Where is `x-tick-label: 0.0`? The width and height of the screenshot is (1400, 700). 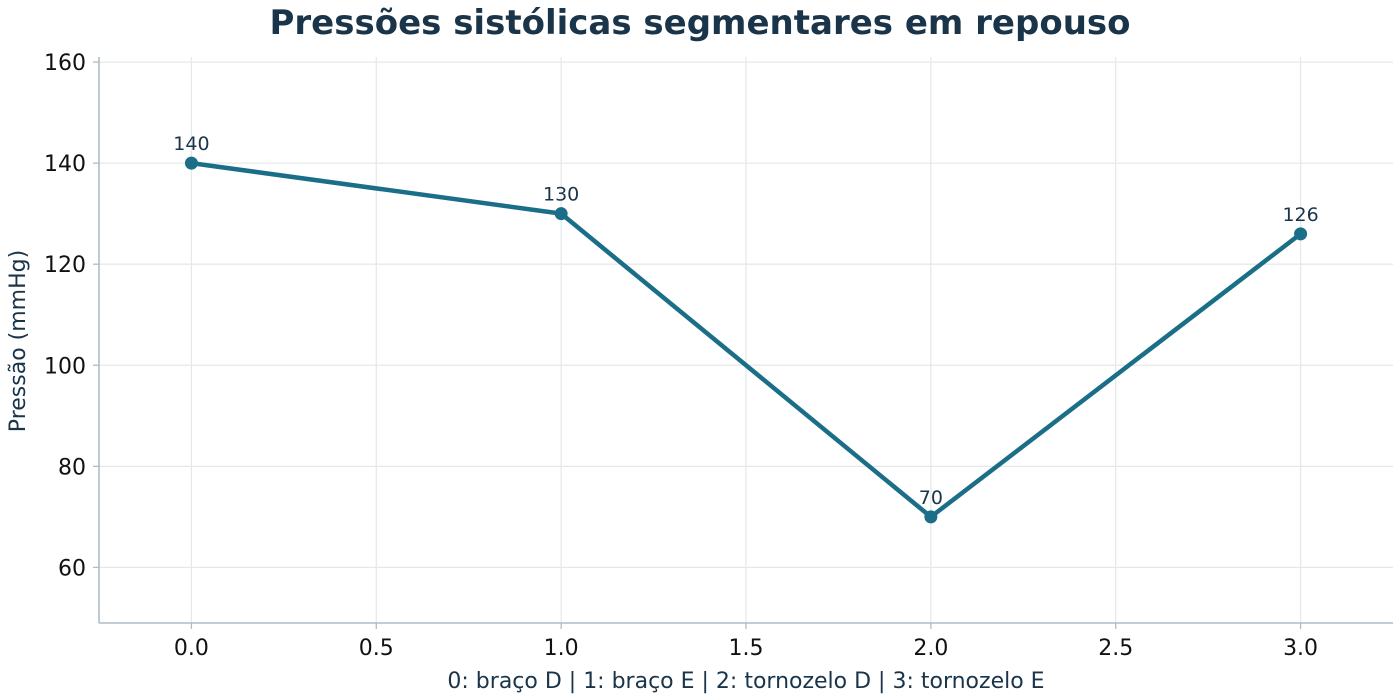
x-tick-label: 0.0 is located at coordinates (191, 648).